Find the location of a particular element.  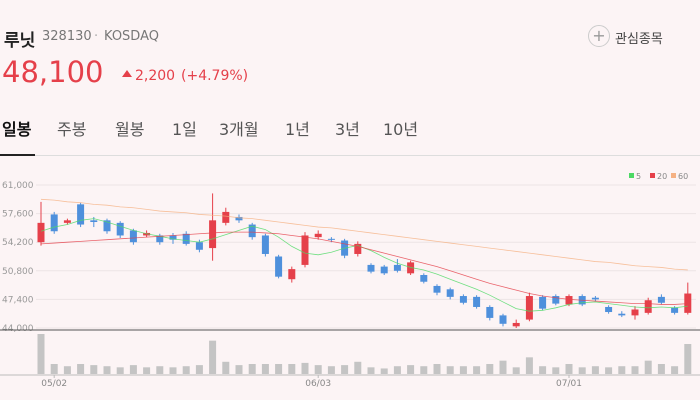

period-tab: 일봉 is located at coordinates (17, 129).